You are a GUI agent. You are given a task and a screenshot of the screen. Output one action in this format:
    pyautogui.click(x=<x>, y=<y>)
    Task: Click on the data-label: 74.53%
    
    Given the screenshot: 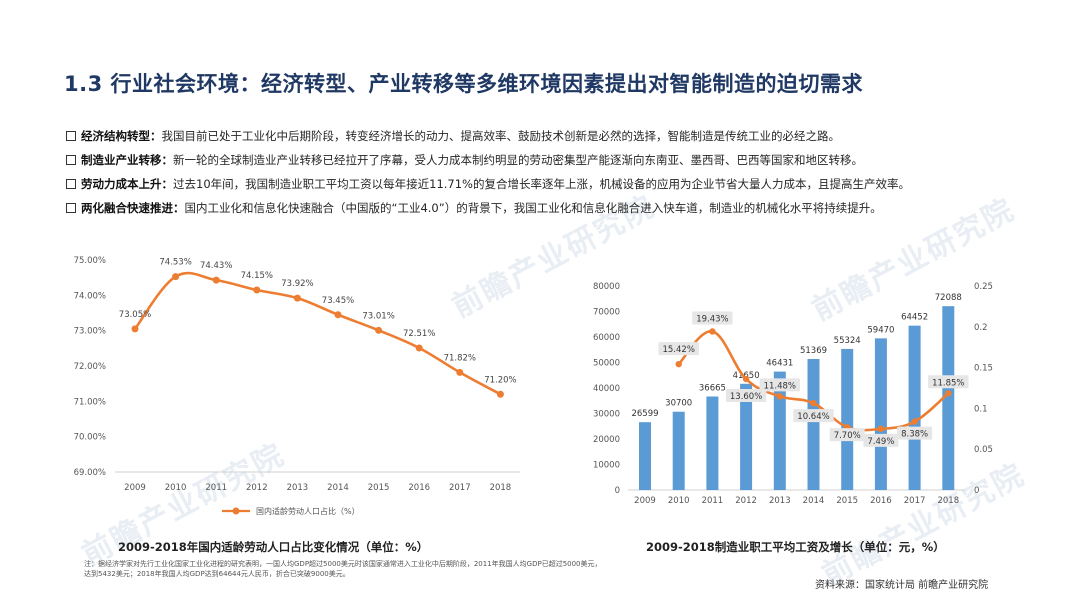 What is the action you would take?
    pyautogui.click(x=175, y=263)
    